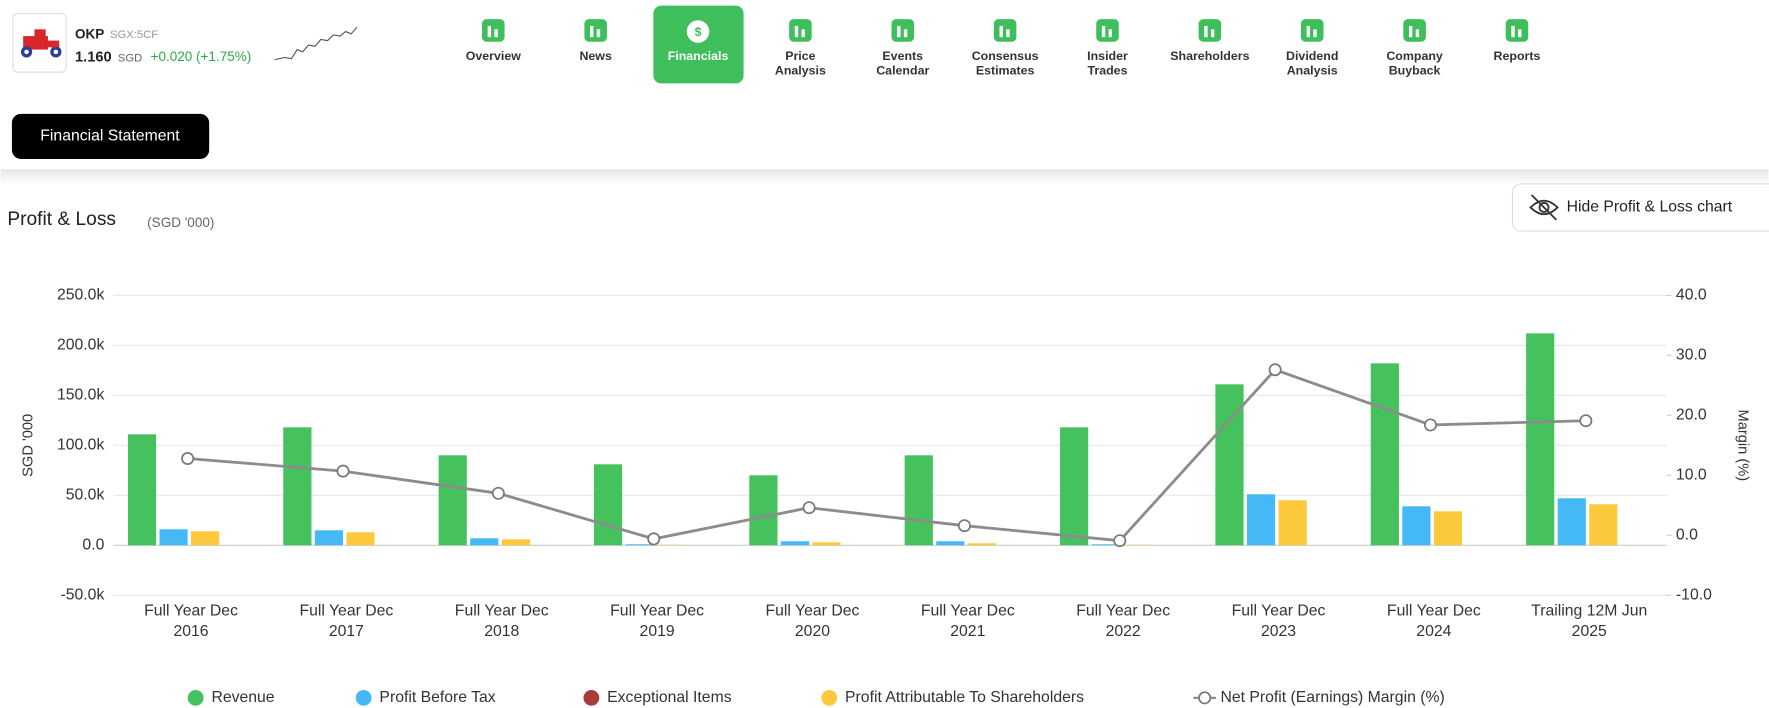  I want to click on legend-item: Profit Attributable To Shareholders, so click(952, 697).